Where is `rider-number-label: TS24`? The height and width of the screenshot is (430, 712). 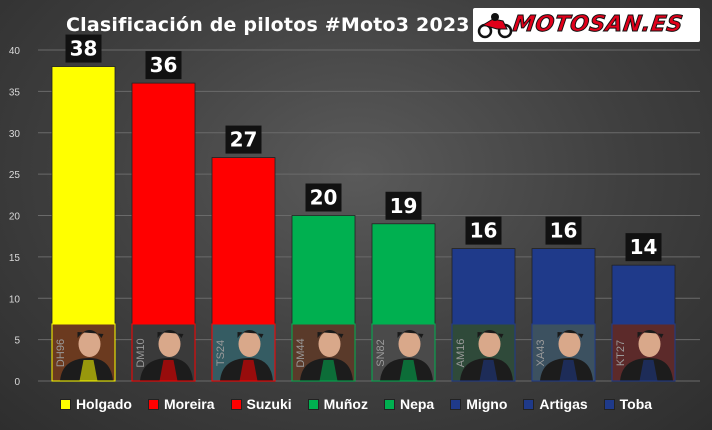
rider-number-label: TS24 is located at coordinates (221, 353).